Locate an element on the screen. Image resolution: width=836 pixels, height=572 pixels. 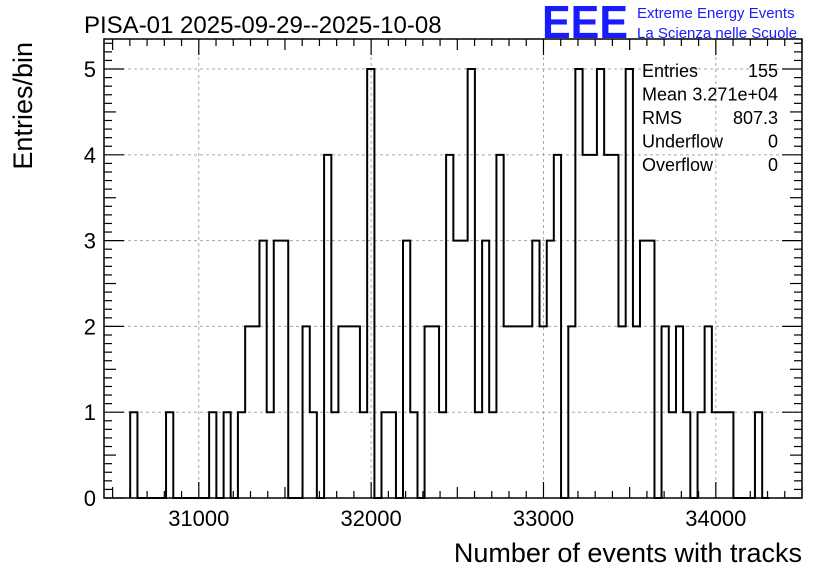
logo-line-1: Extreme Energy Events is located at coordinates (716, 13).